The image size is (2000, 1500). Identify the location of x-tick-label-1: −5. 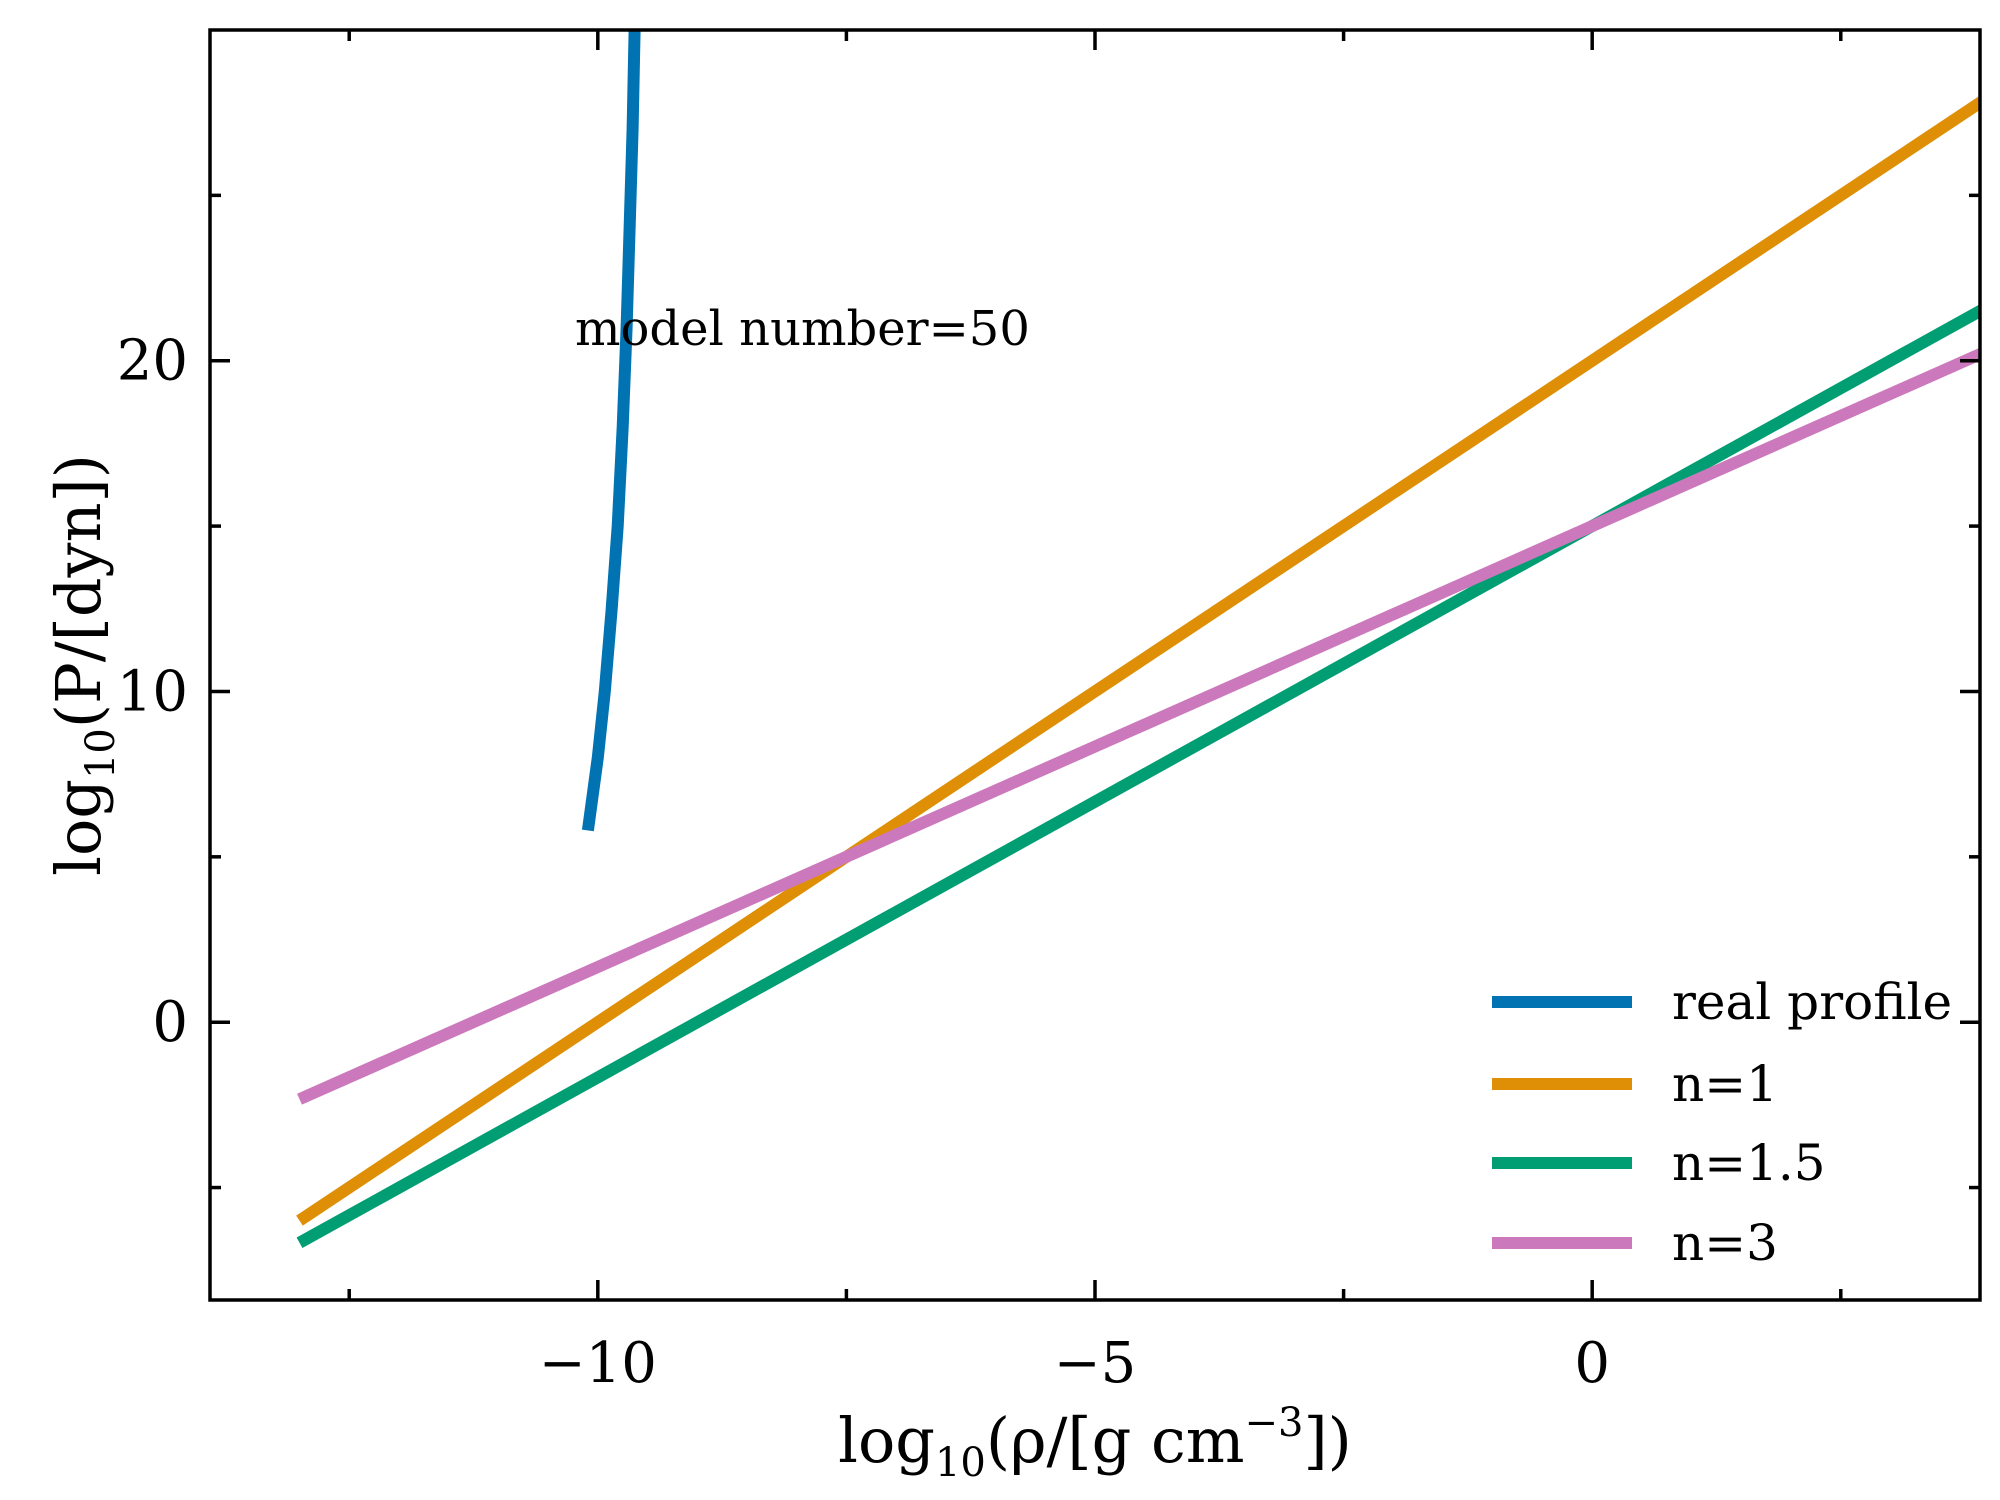
(1095, 1363).